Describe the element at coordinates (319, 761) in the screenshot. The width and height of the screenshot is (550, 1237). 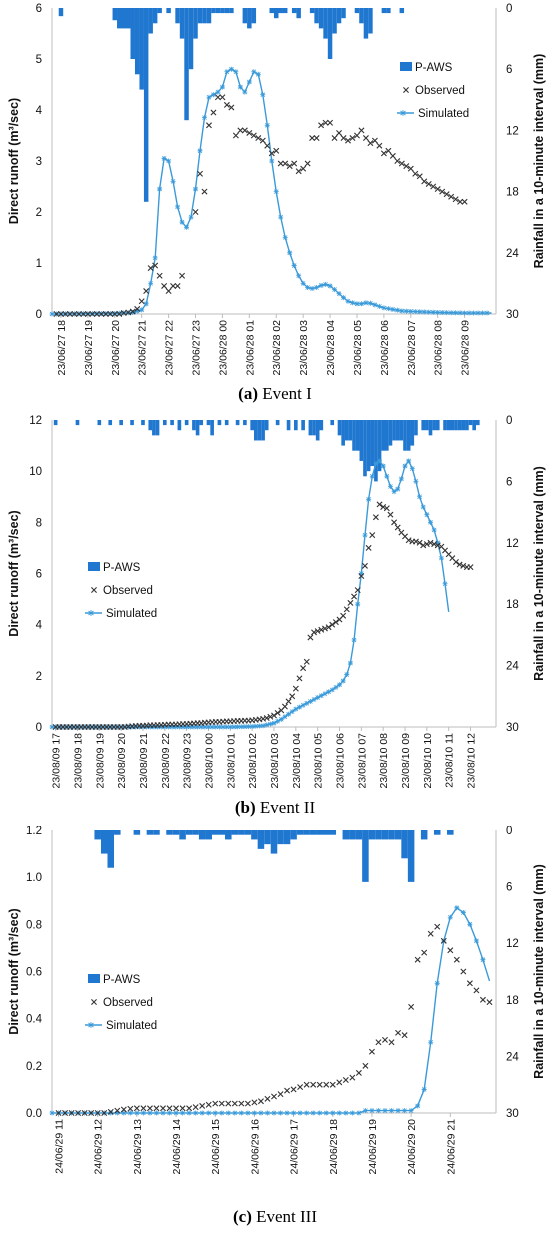
I see `x-tick-label: 23/08/10 05` at that location.